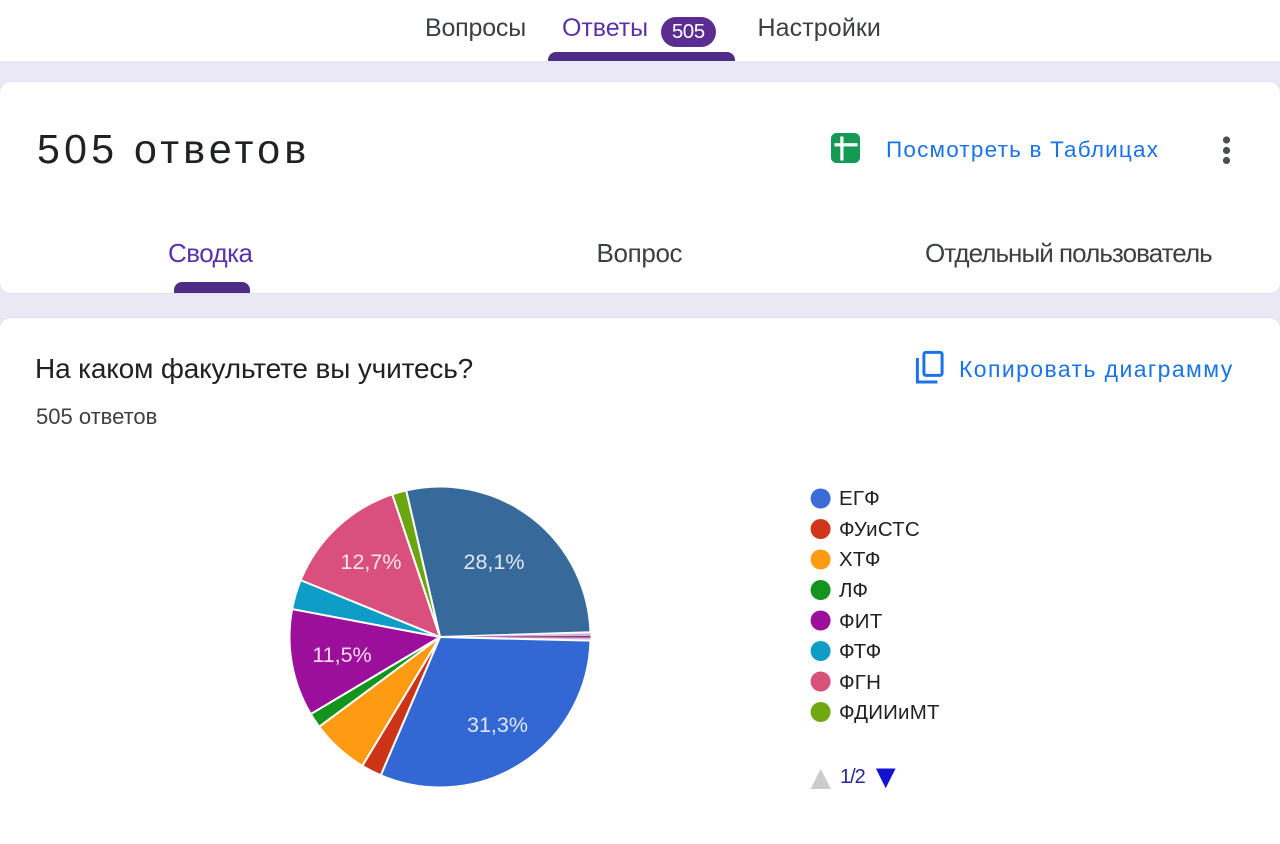  Describe the element at coordinates (341, 655) in the screenshot. I see `svg-text: 11,5%` at that location.